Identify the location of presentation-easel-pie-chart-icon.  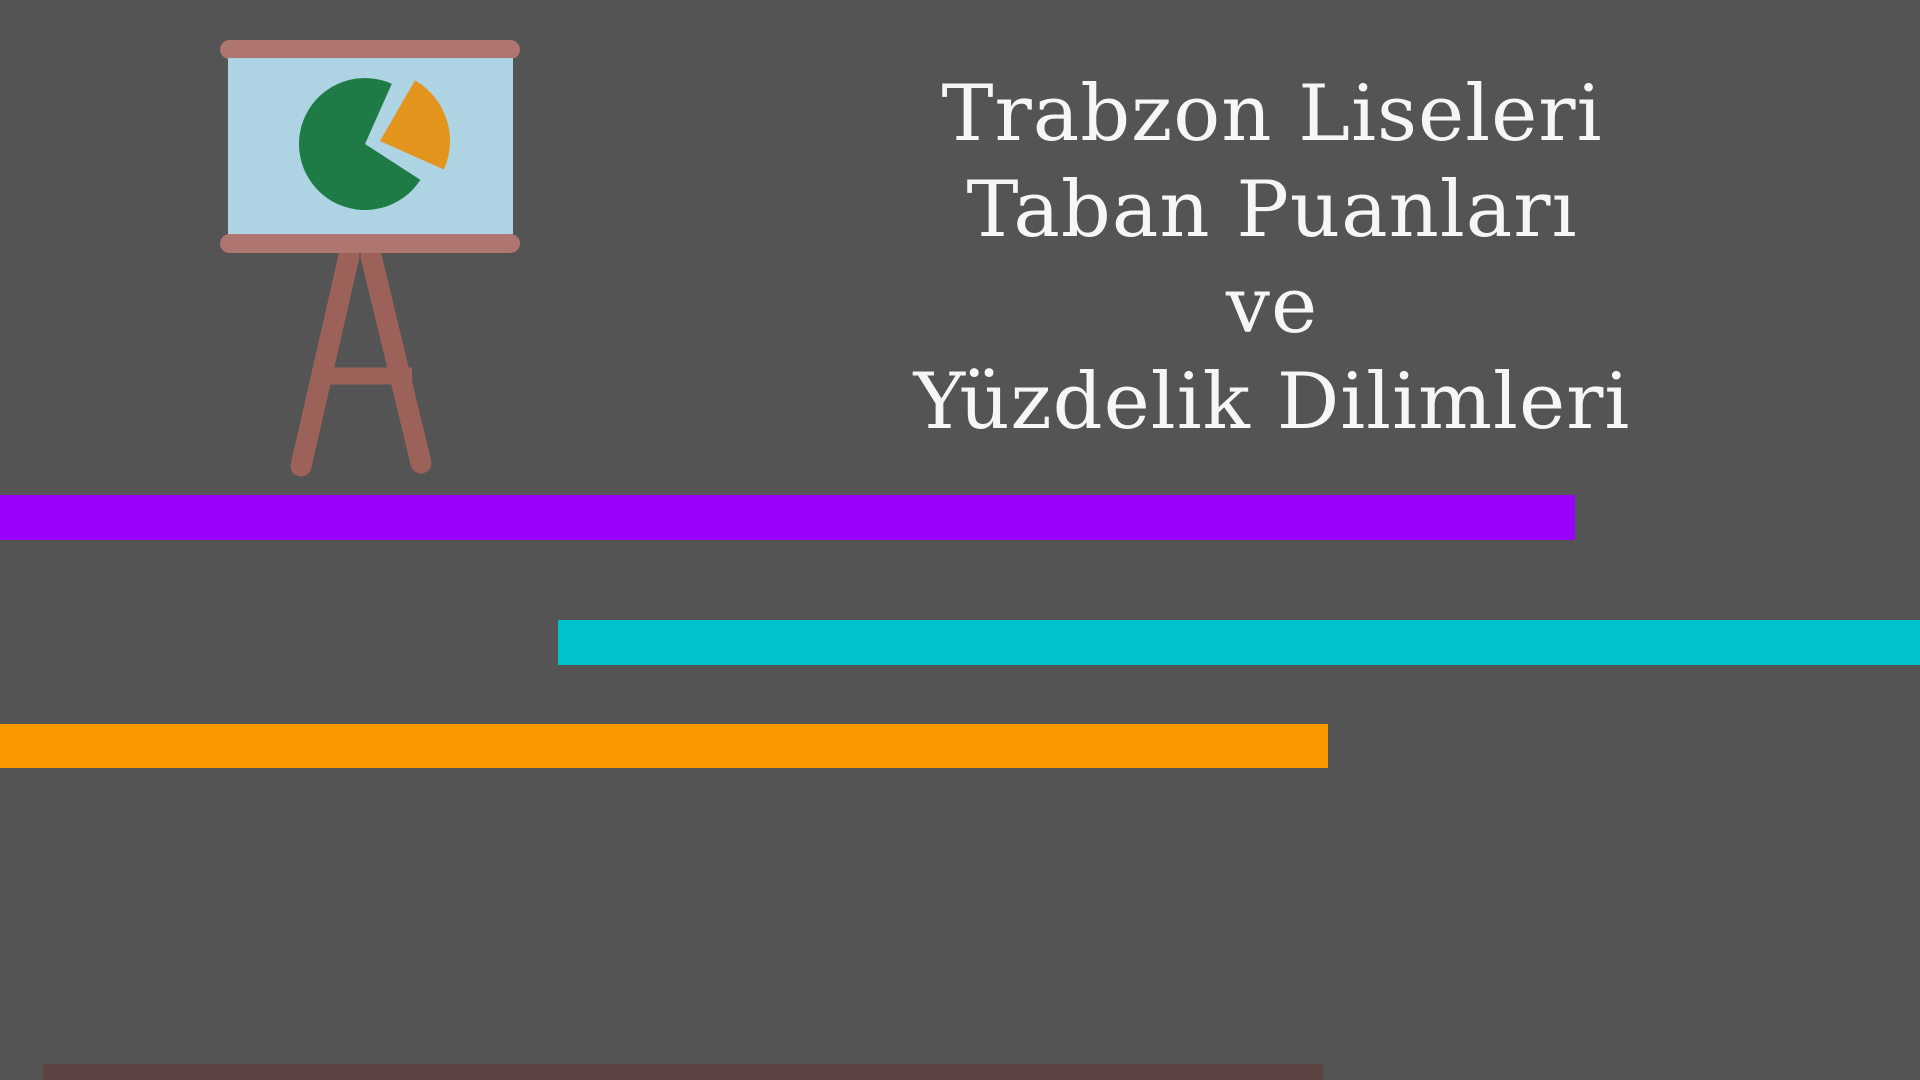
(370, 258).